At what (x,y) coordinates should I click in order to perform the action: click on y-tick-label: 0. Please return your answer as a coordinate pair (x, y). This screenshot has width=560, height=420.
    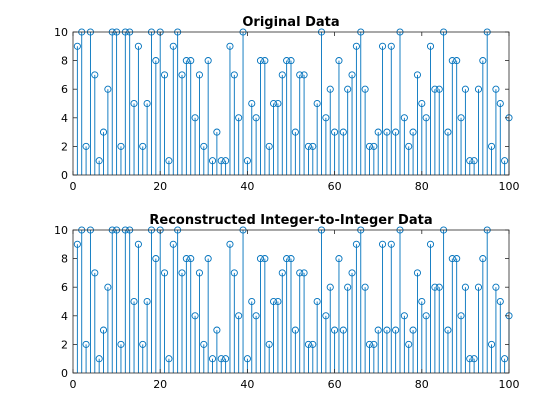
    Looking at the image, I should click on (64, 175).